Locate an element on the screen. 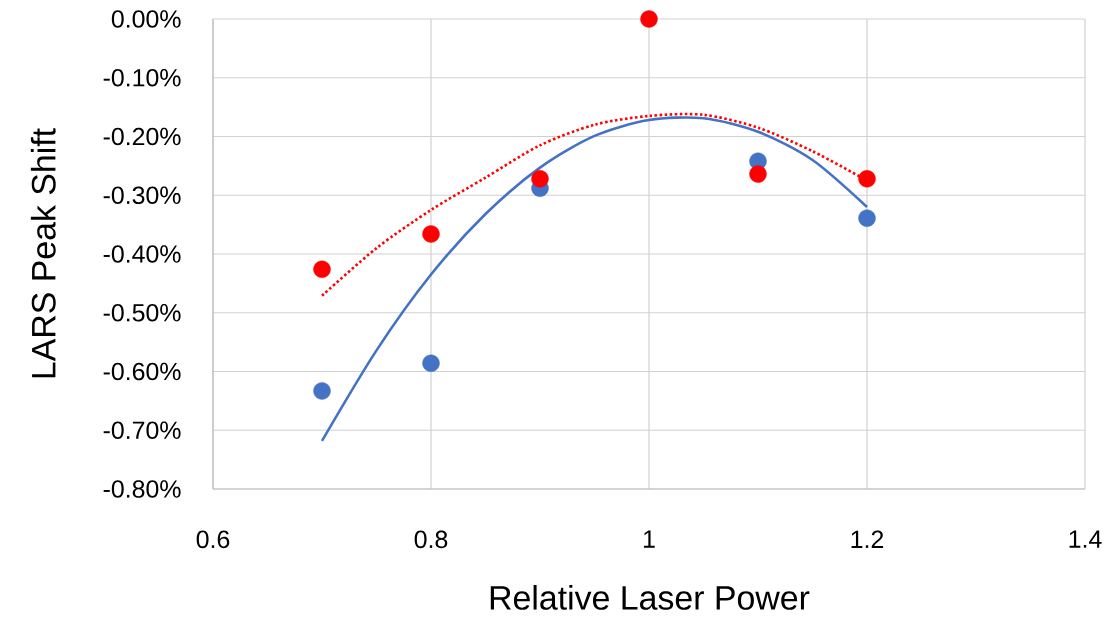 The width and height of the screenshot is (1117, 625). x-tick-label: 1 is located at coordinates (649, 539).